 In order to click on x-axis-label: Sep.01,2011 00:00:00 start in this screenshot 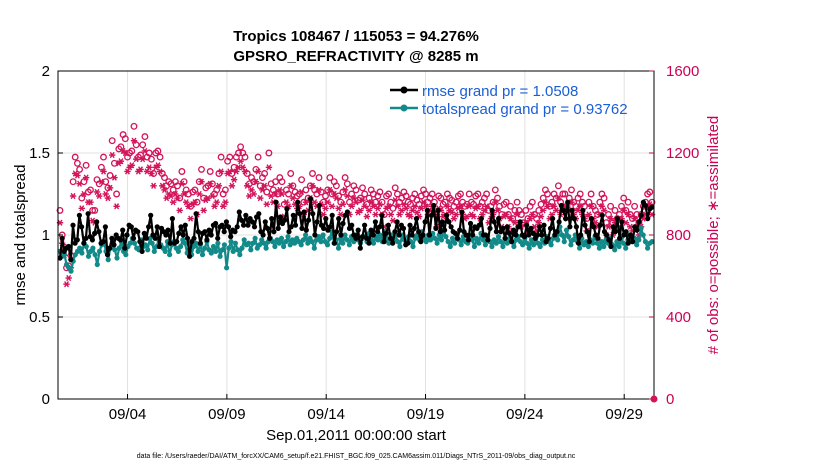, I will do `click(356, 435)`.